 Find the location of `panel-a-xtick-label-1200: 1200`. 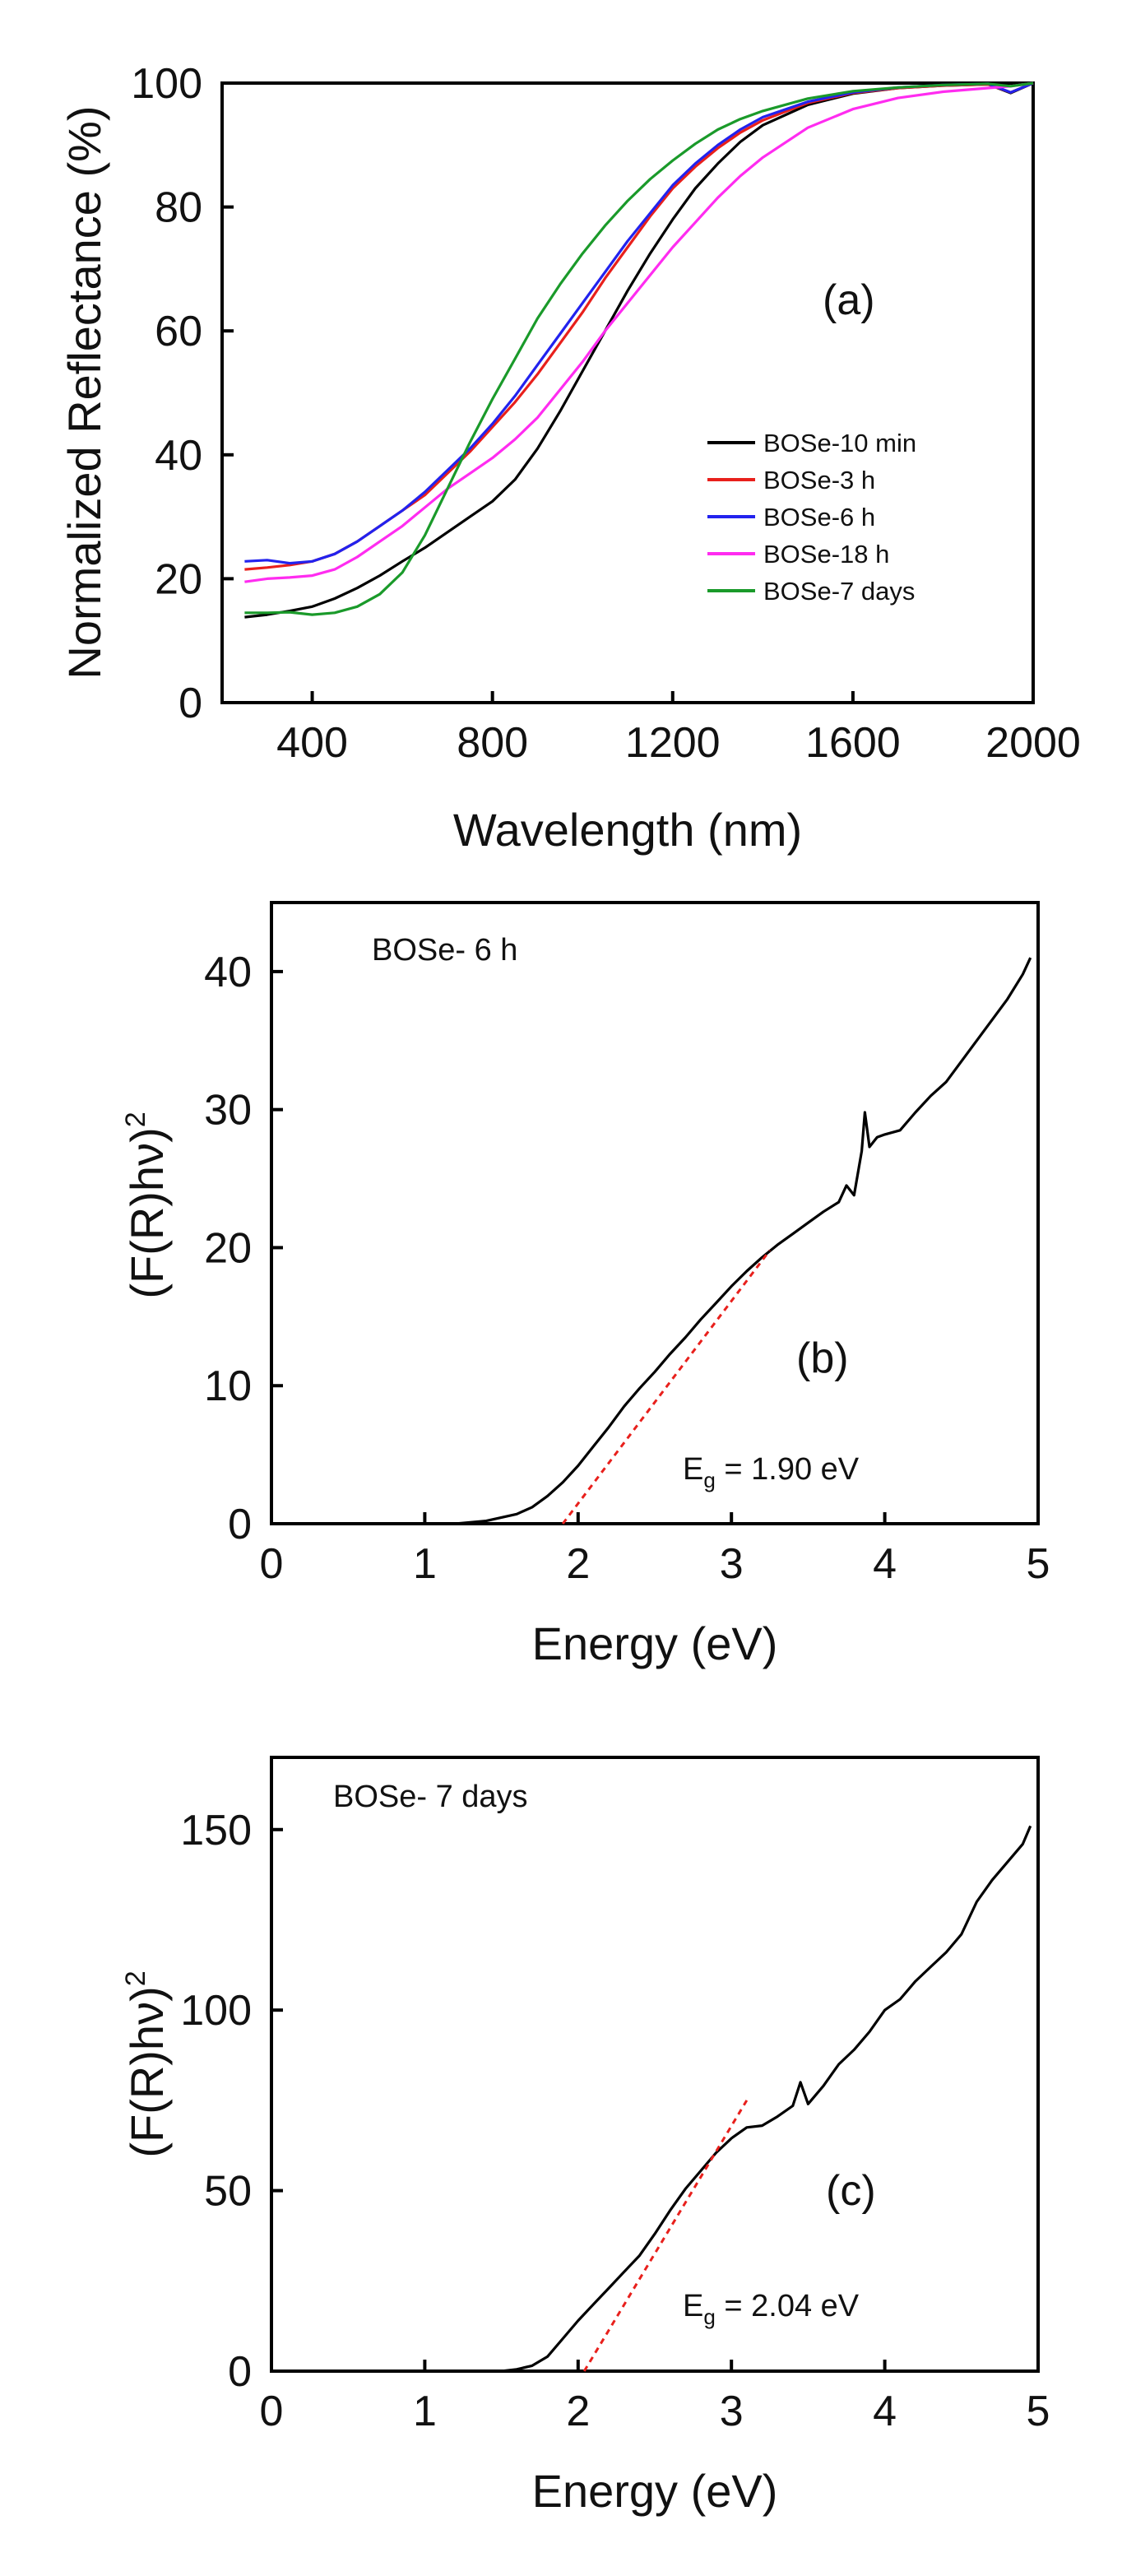

panel-a-xtick-label-1200: 1200 is located at coordinates (673, 743).